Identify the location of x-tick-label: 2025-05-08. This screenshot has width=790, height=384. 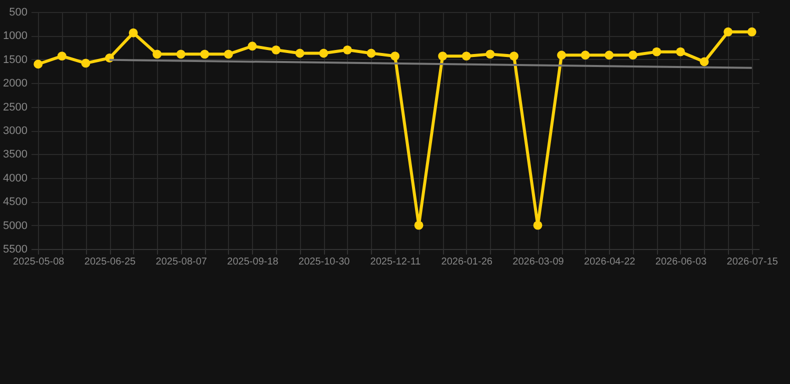
(39, 262).